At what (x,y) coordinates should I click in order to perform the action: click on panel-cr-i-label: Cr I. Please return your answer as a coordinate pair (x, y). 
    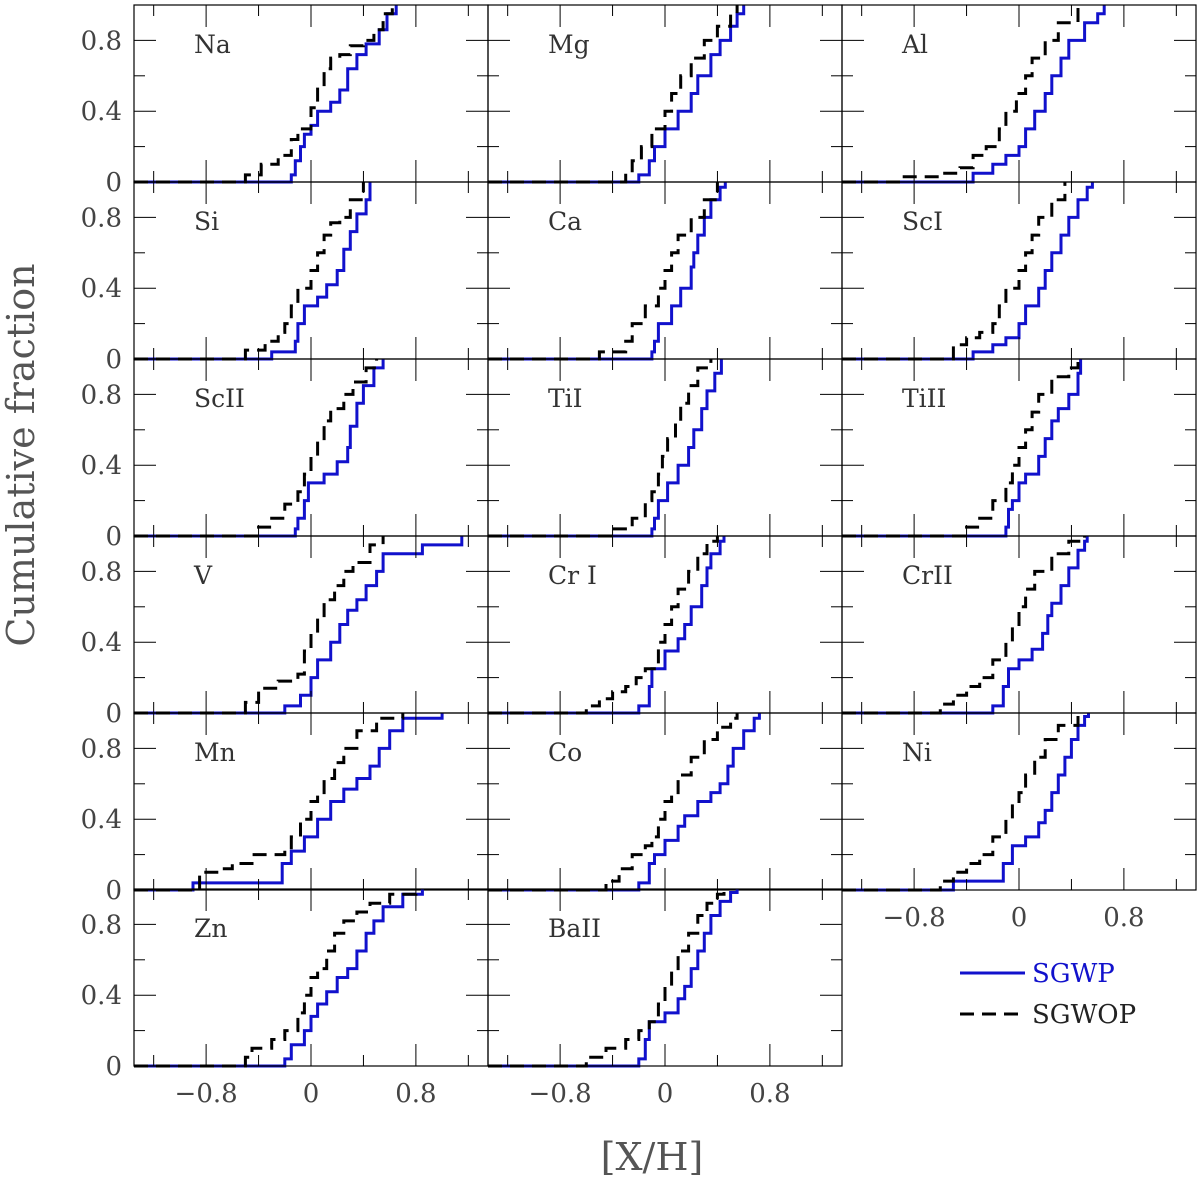
    Looking at the image, I should click on (572, 575).